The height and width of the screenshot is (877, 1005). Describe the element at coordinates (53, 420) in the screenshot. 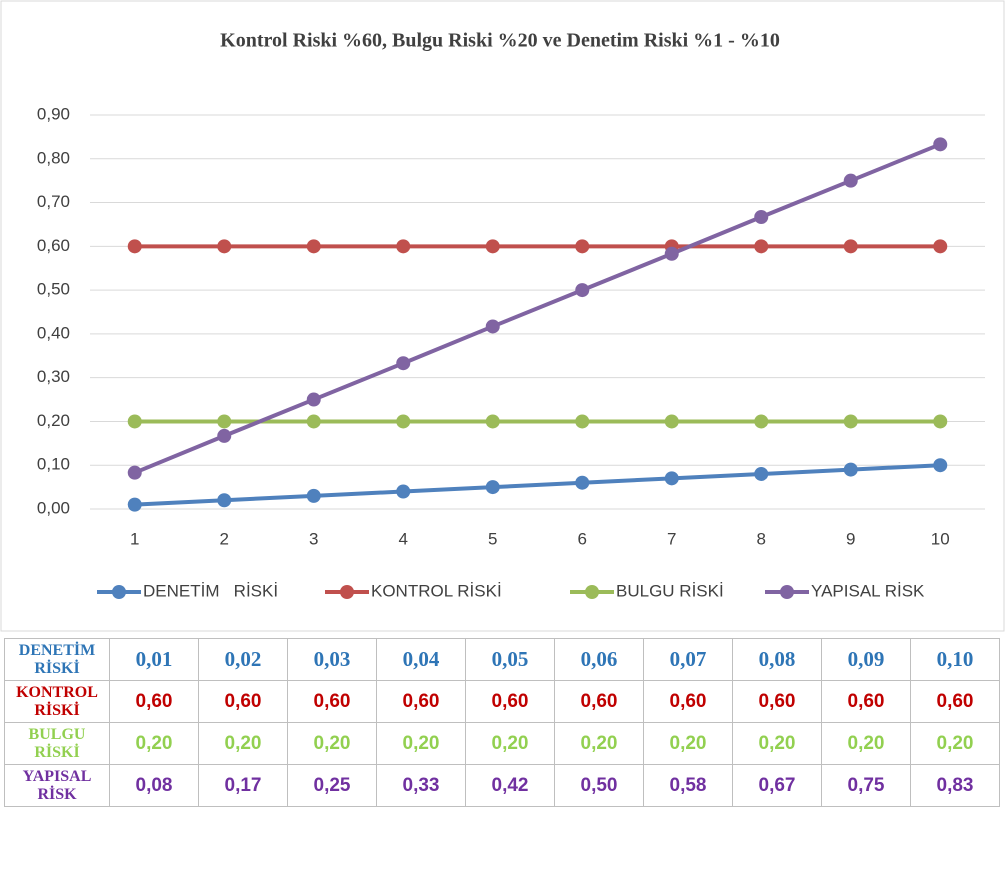

I see `y-tick-label: 0,20` at that location.